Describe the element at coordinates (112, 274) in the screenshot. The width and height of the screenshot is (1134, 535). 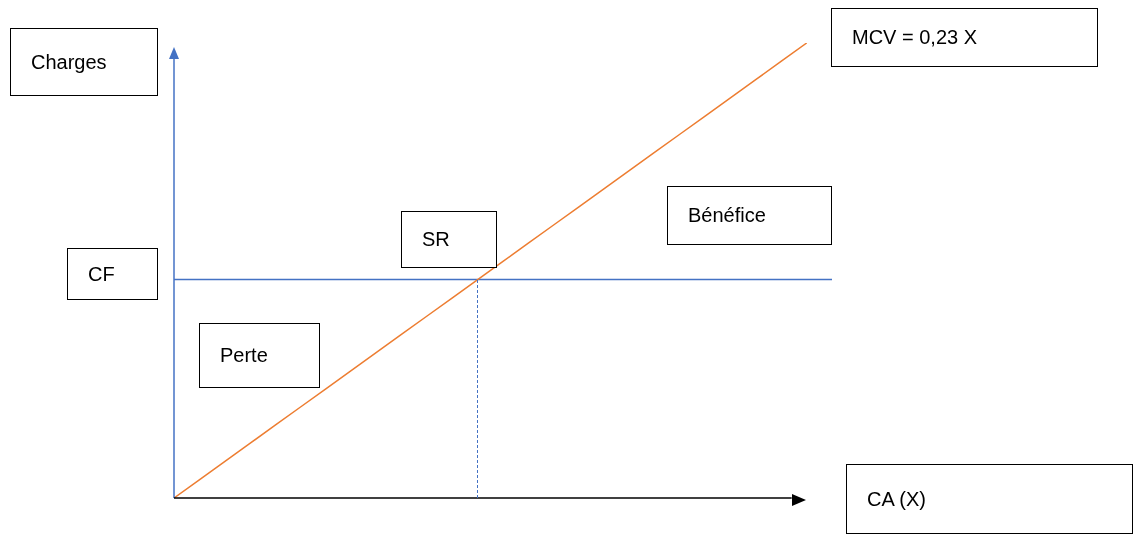
I see `text-box: CF` at that location.